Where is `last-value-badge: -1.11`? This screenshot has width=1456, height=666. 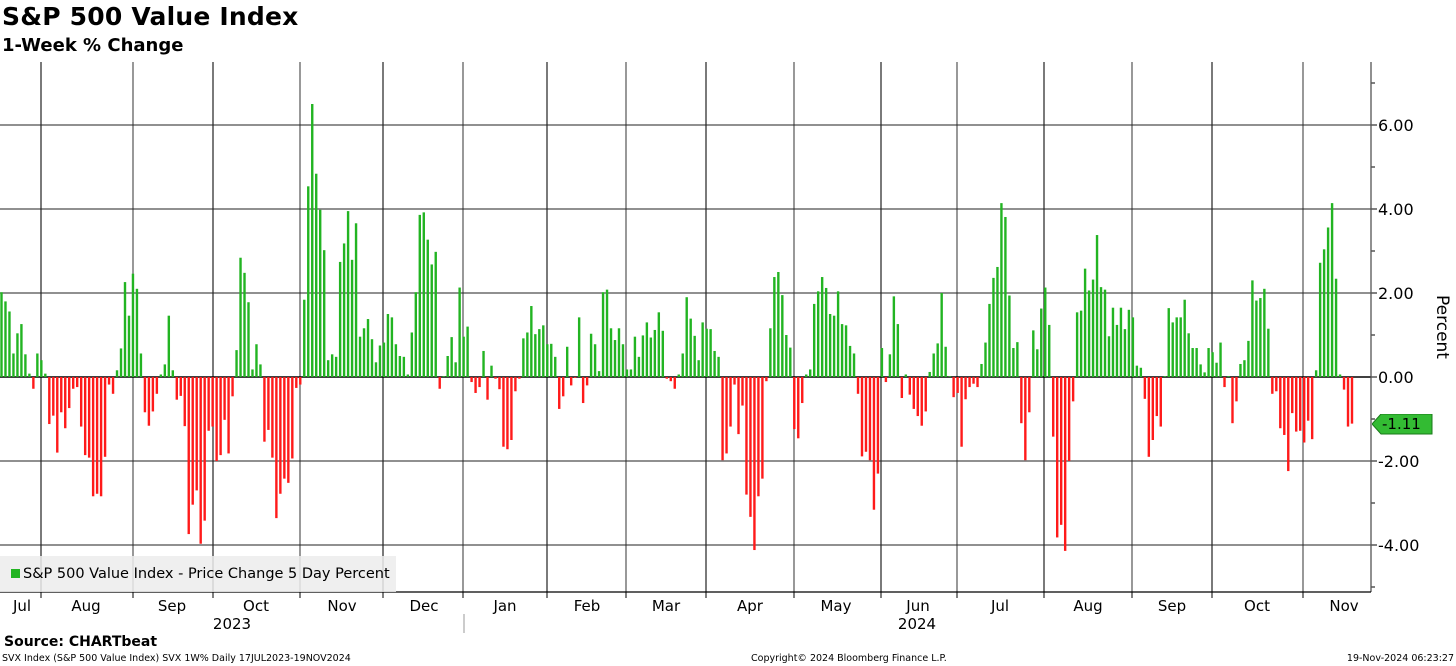
last-value-badge: -1.11 is located at coordinates (1402, 424).